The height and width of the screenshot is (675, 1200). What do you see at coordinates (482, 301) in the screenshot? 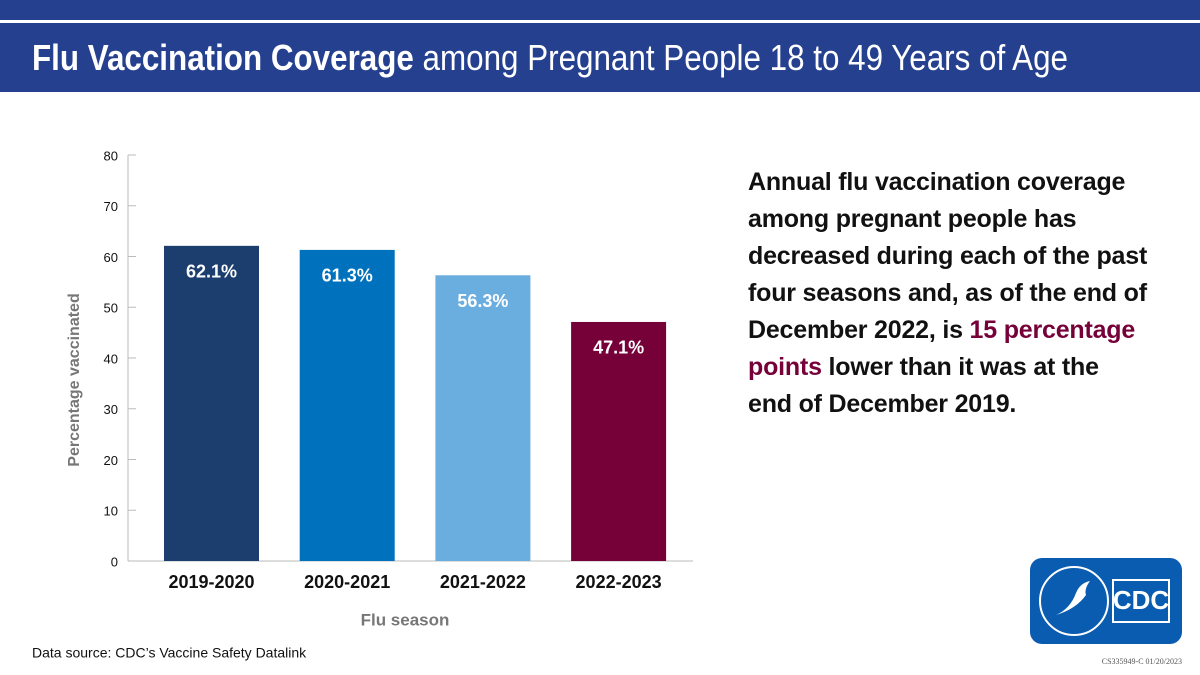
I see `value-label: 56.3%` at bounding box center [482, 301].